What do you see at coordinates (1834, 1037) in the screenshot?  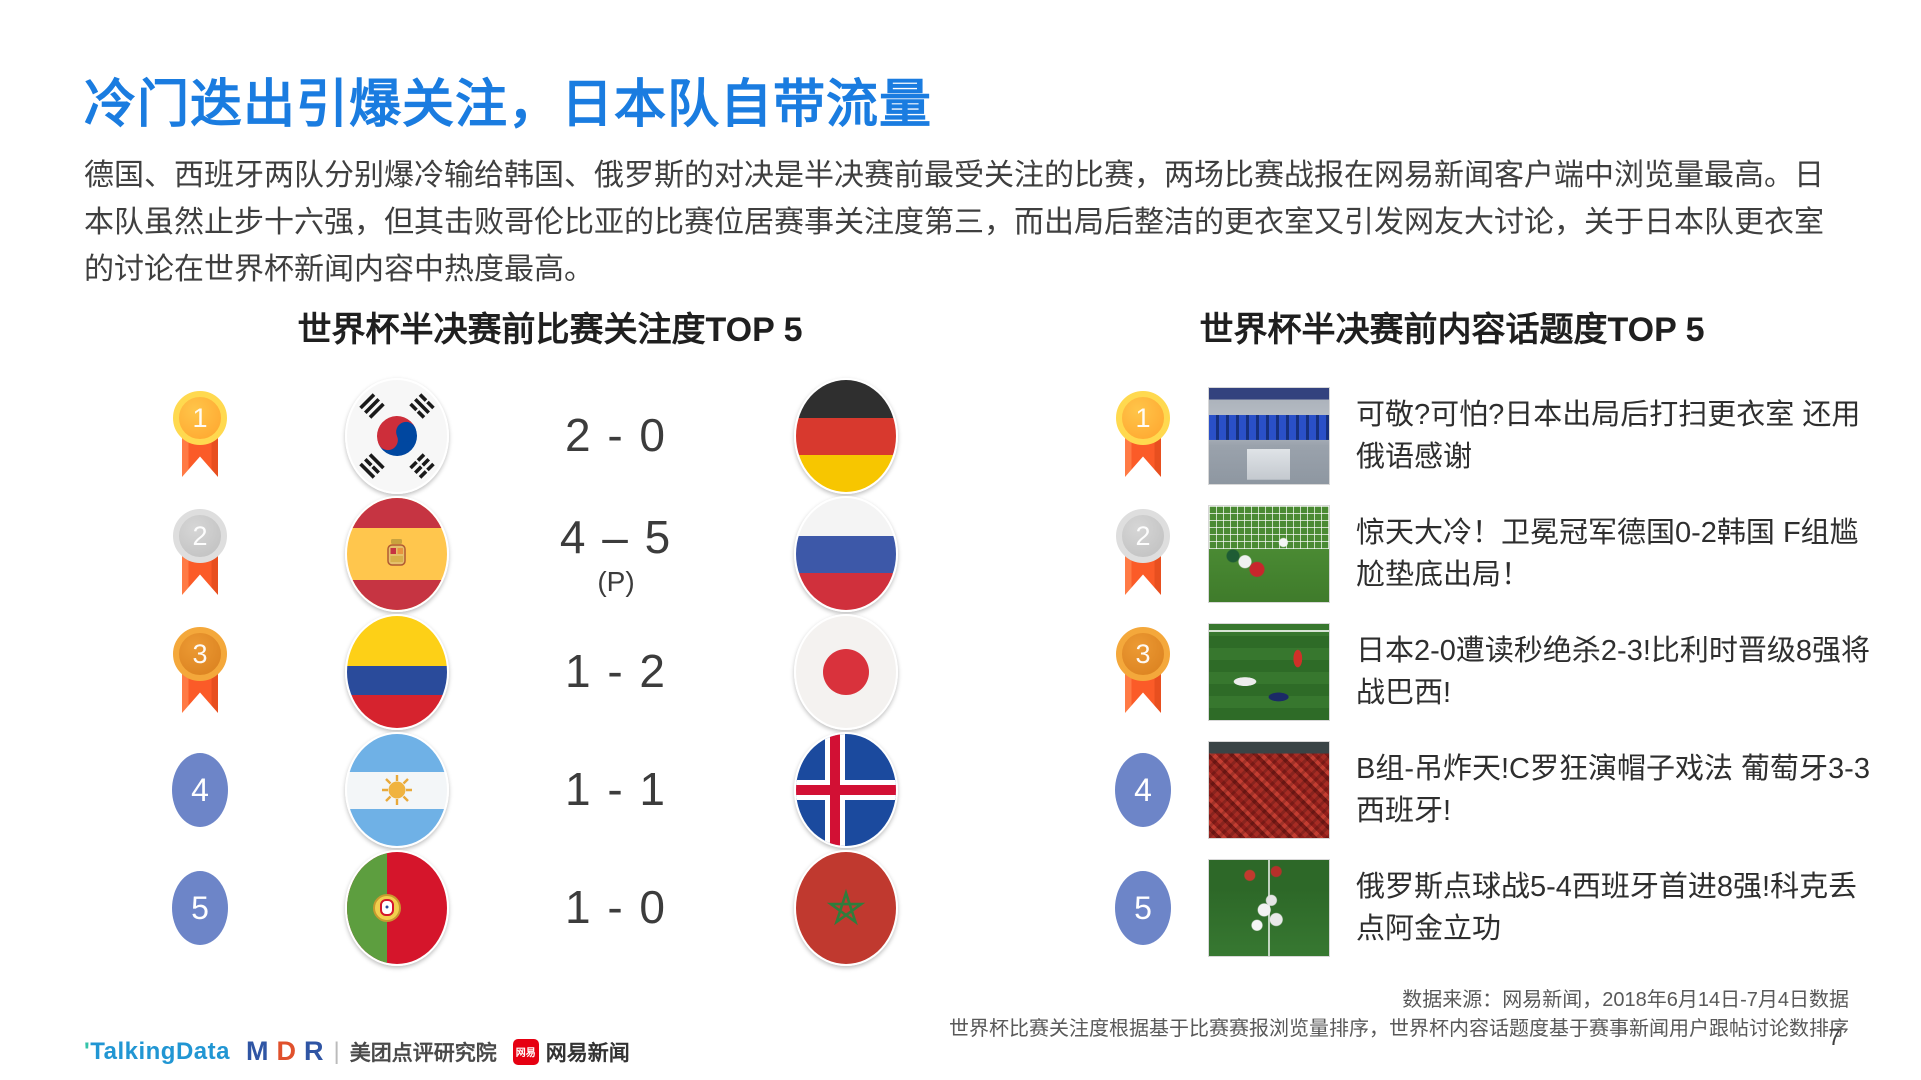 I see `page-number: 7` at bounding box center [1834, 1037].